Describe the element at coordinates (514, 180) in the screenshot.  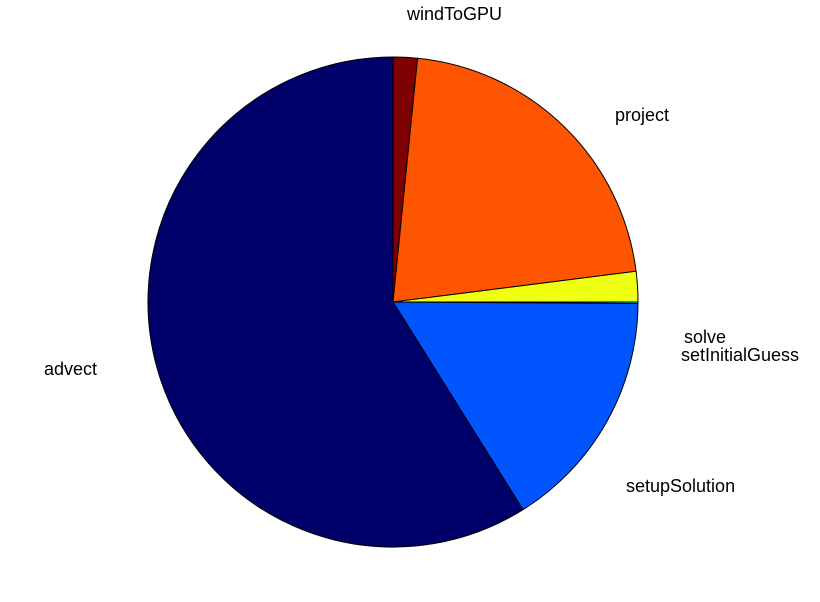
I see `pie-slice-project` at that location.